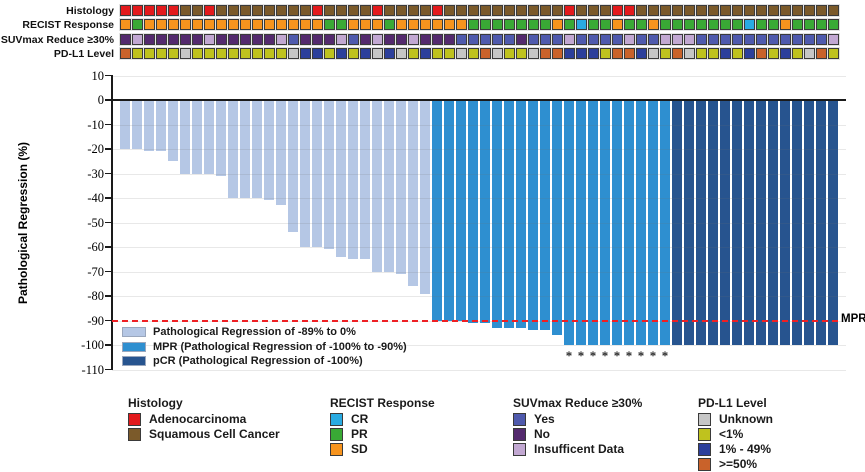 The width and height of the screenshot is (865, 472). What do you see at coordinates (542, 434) in the screenshot?
I see `legend-item-label: No` at bounding box center [542, 434].